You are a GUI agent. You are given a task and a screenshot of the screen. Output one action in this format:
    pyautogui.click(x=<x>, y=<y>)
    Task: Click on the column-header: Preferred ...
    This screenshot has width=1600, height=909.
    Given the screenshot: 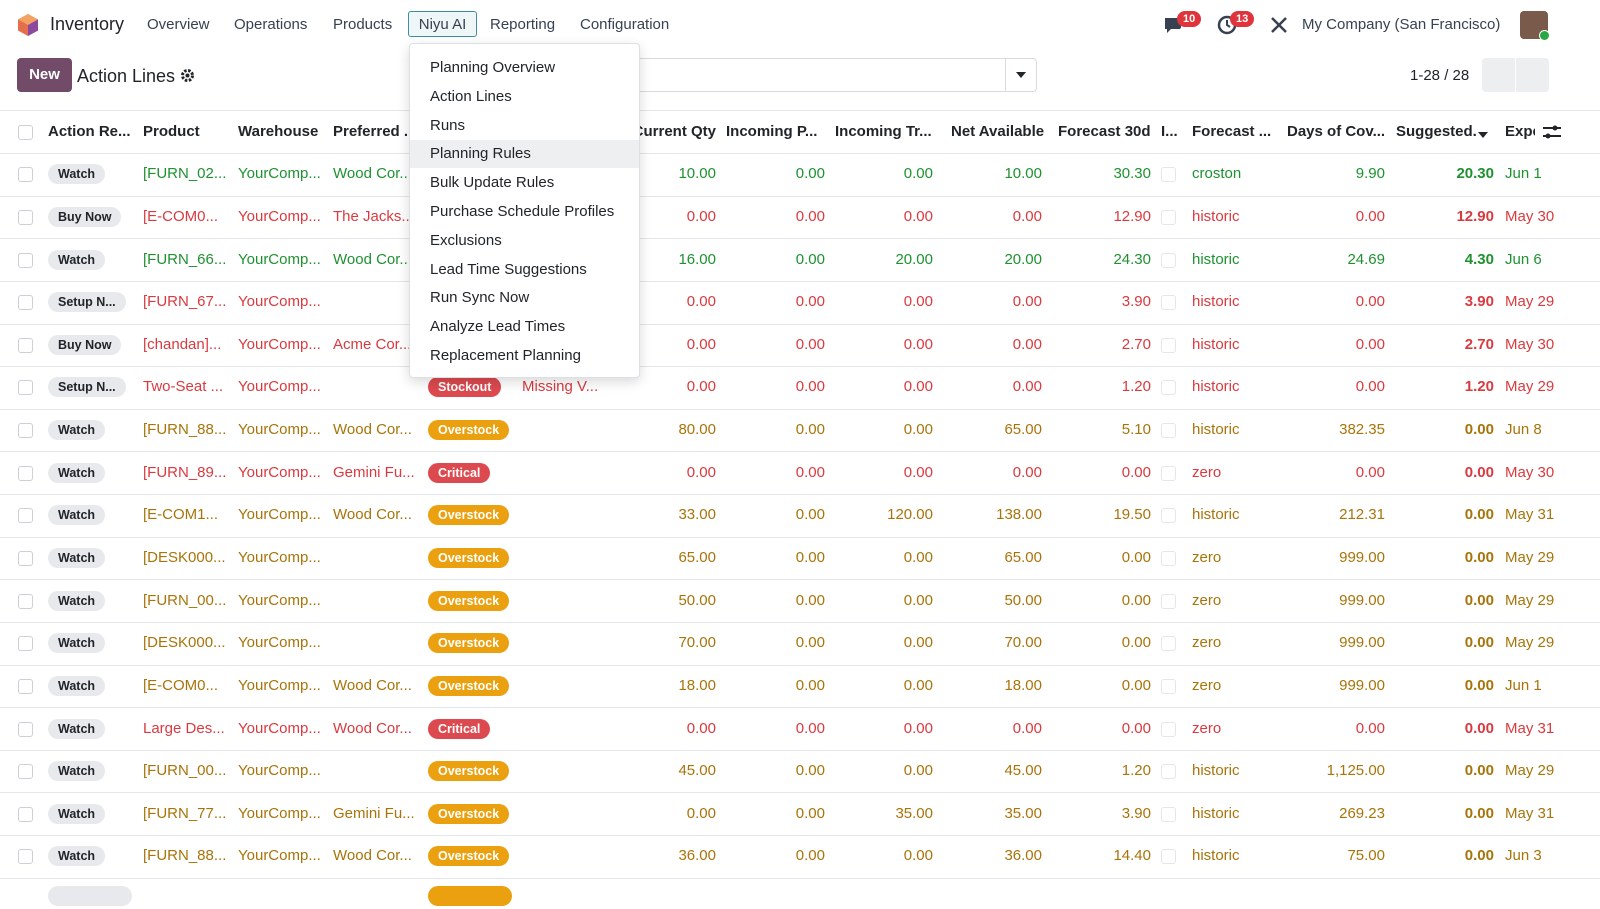 What is the action you would take?
    pyautogui.click(x=375, y=131)
    